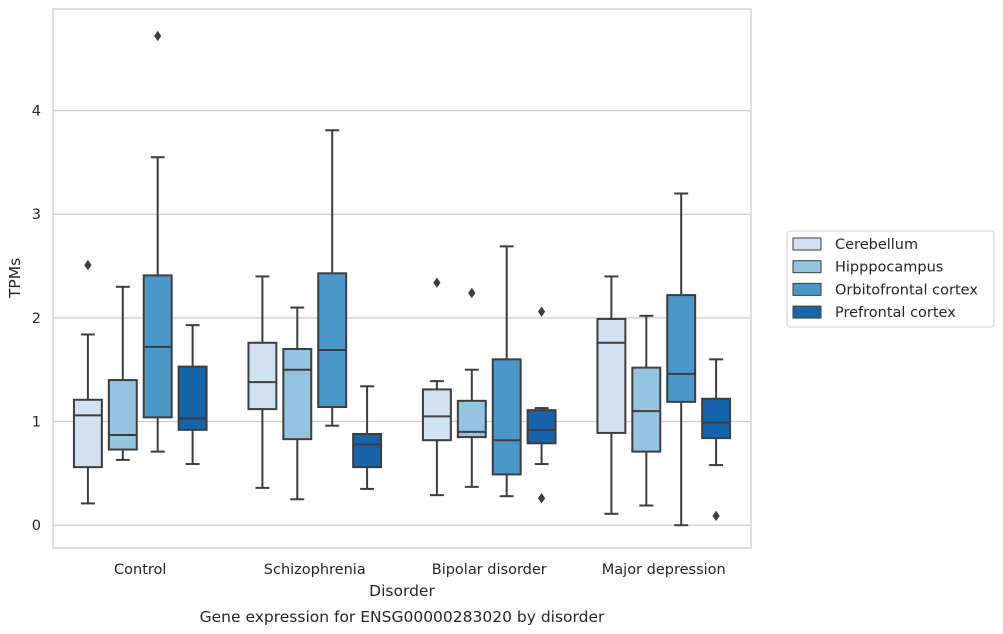 The image size is (1003, 634). I want to click on x-tick-label: Major depression, so click(664, 570).